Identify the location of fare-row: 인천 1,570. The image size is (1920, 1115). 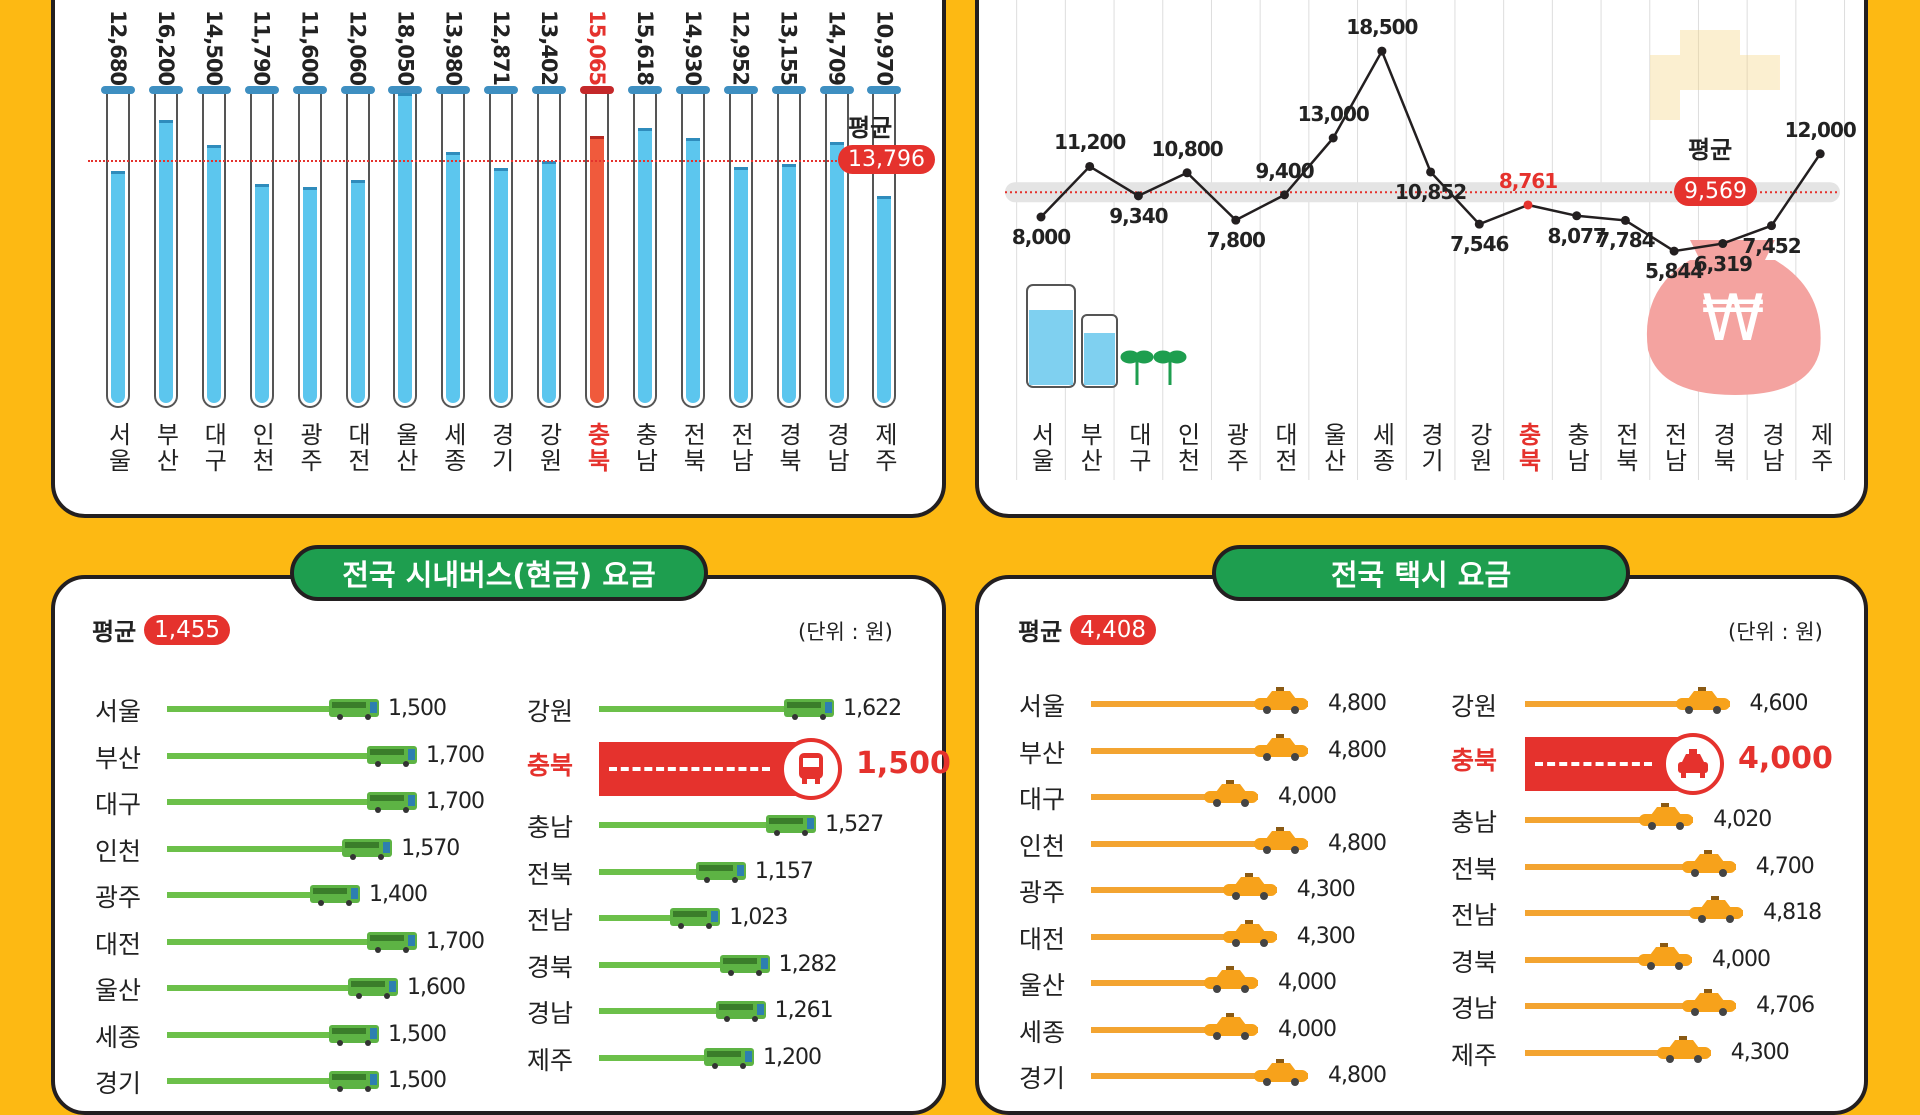
(305, 848).